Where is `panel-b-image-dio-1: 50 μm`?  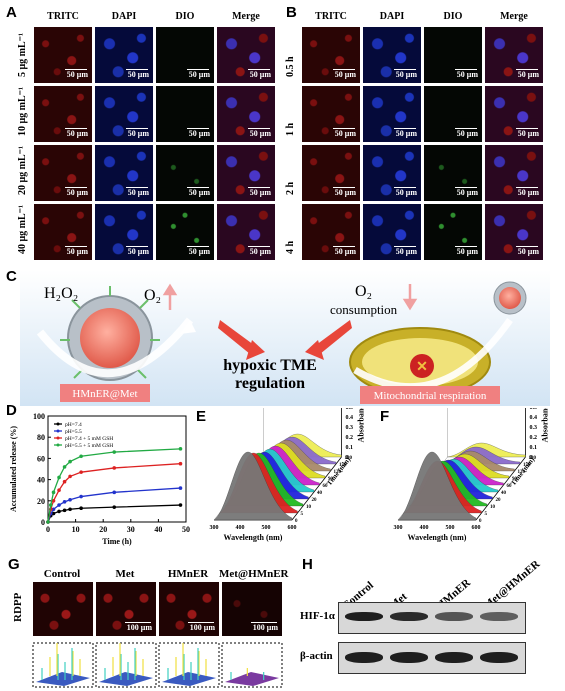
panel-b-image-dio-1: 50 μm is located at coordinates (453, 114).